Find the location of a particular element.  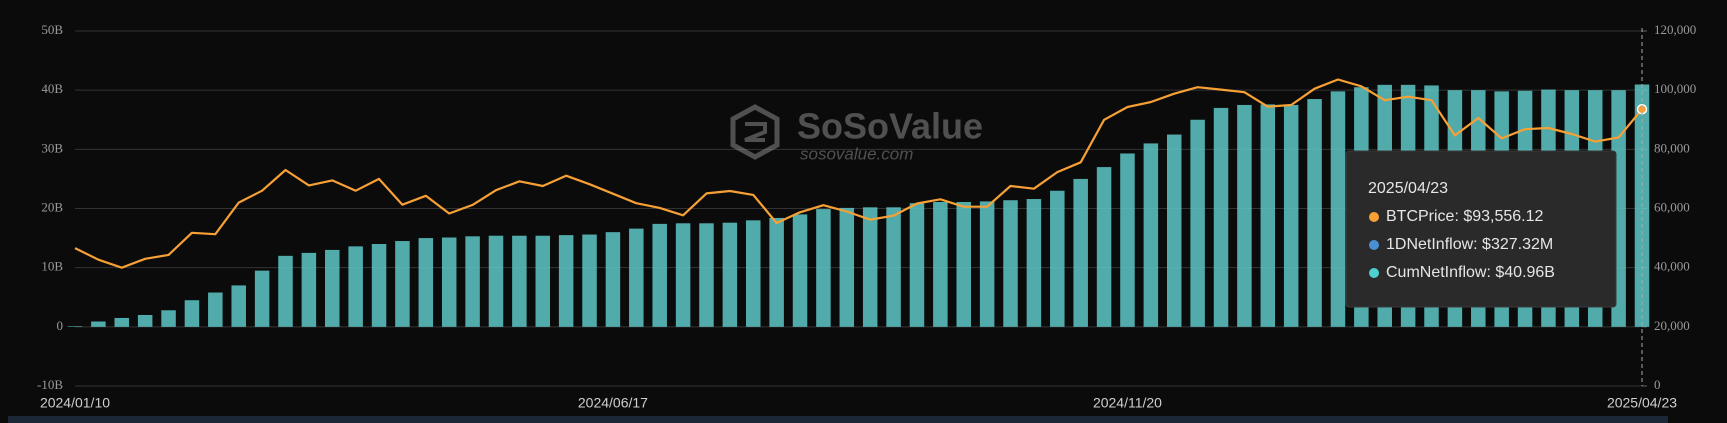

y-tick-label: 20B is located at coordinates (52, 206).